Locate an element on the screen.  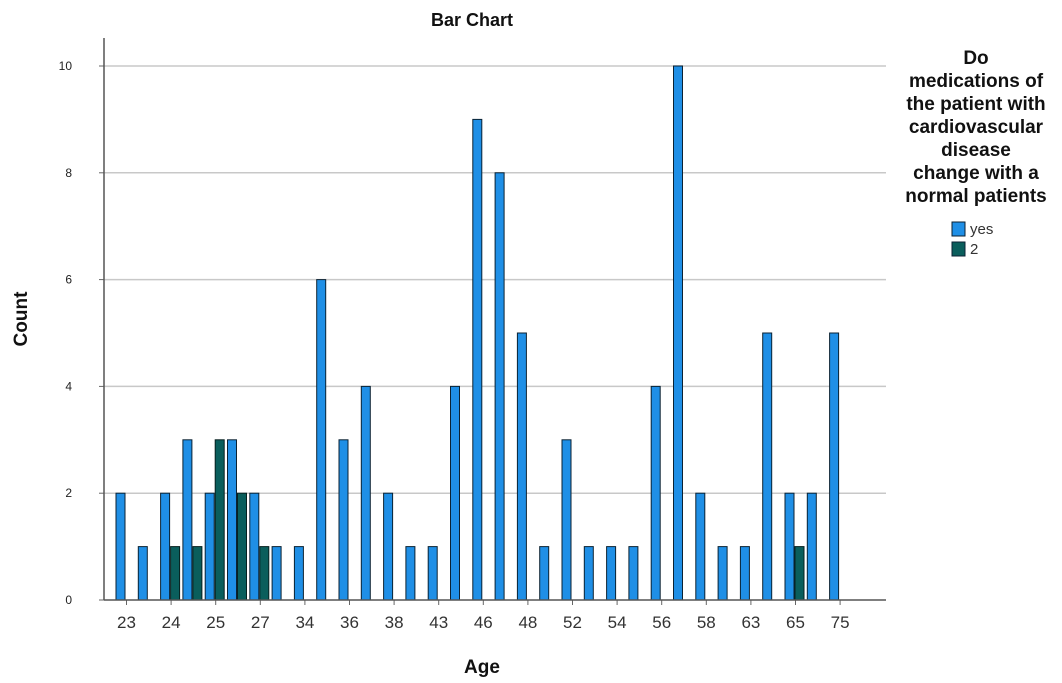
legend-title-line: medications of is located at coordinates (976, 81).